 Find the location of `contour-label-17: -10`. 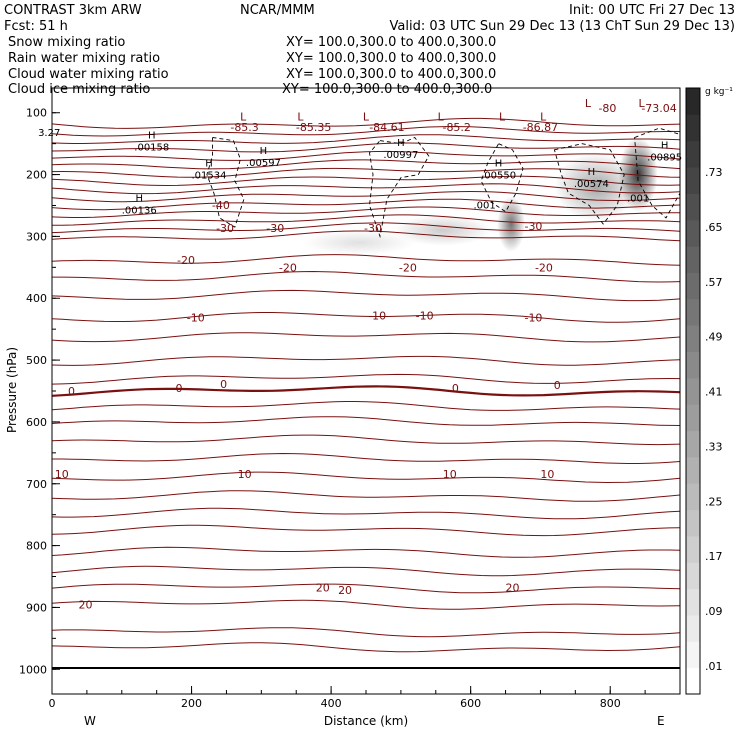

contour-label-17: -10 is located at coordinates (377, 316).